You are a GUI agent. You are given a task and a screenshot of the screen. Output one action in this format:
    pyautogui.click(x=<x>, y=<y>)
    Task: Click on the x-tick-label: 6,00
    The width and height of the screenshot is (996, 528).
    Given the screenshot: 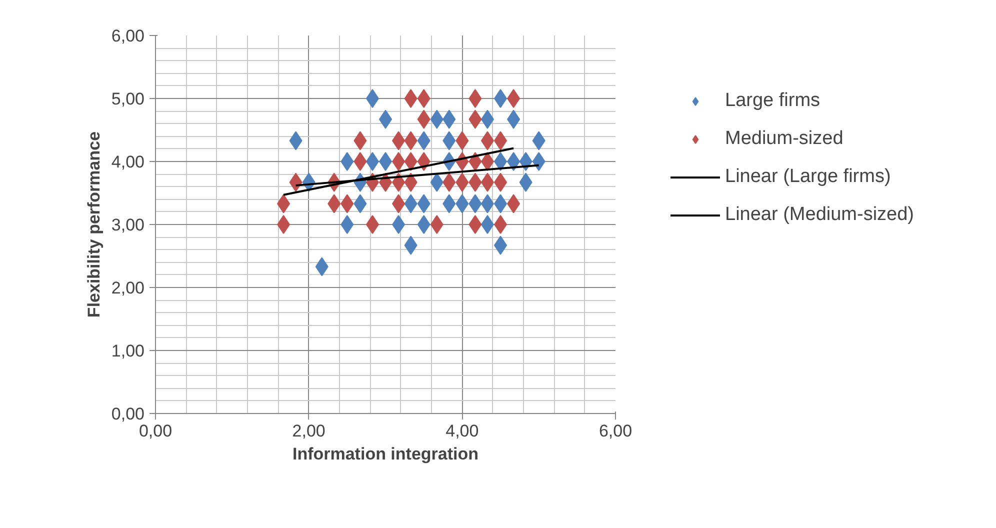 What is the action you would take?
    pyautogui.click(x=615, y=431)
    